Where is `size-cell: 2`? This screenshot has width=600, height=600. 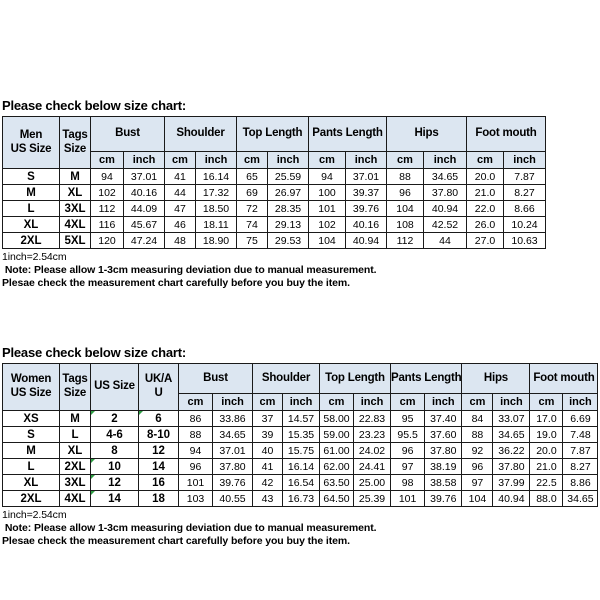
size-cell: 2 is located at coordinates (114, 418).